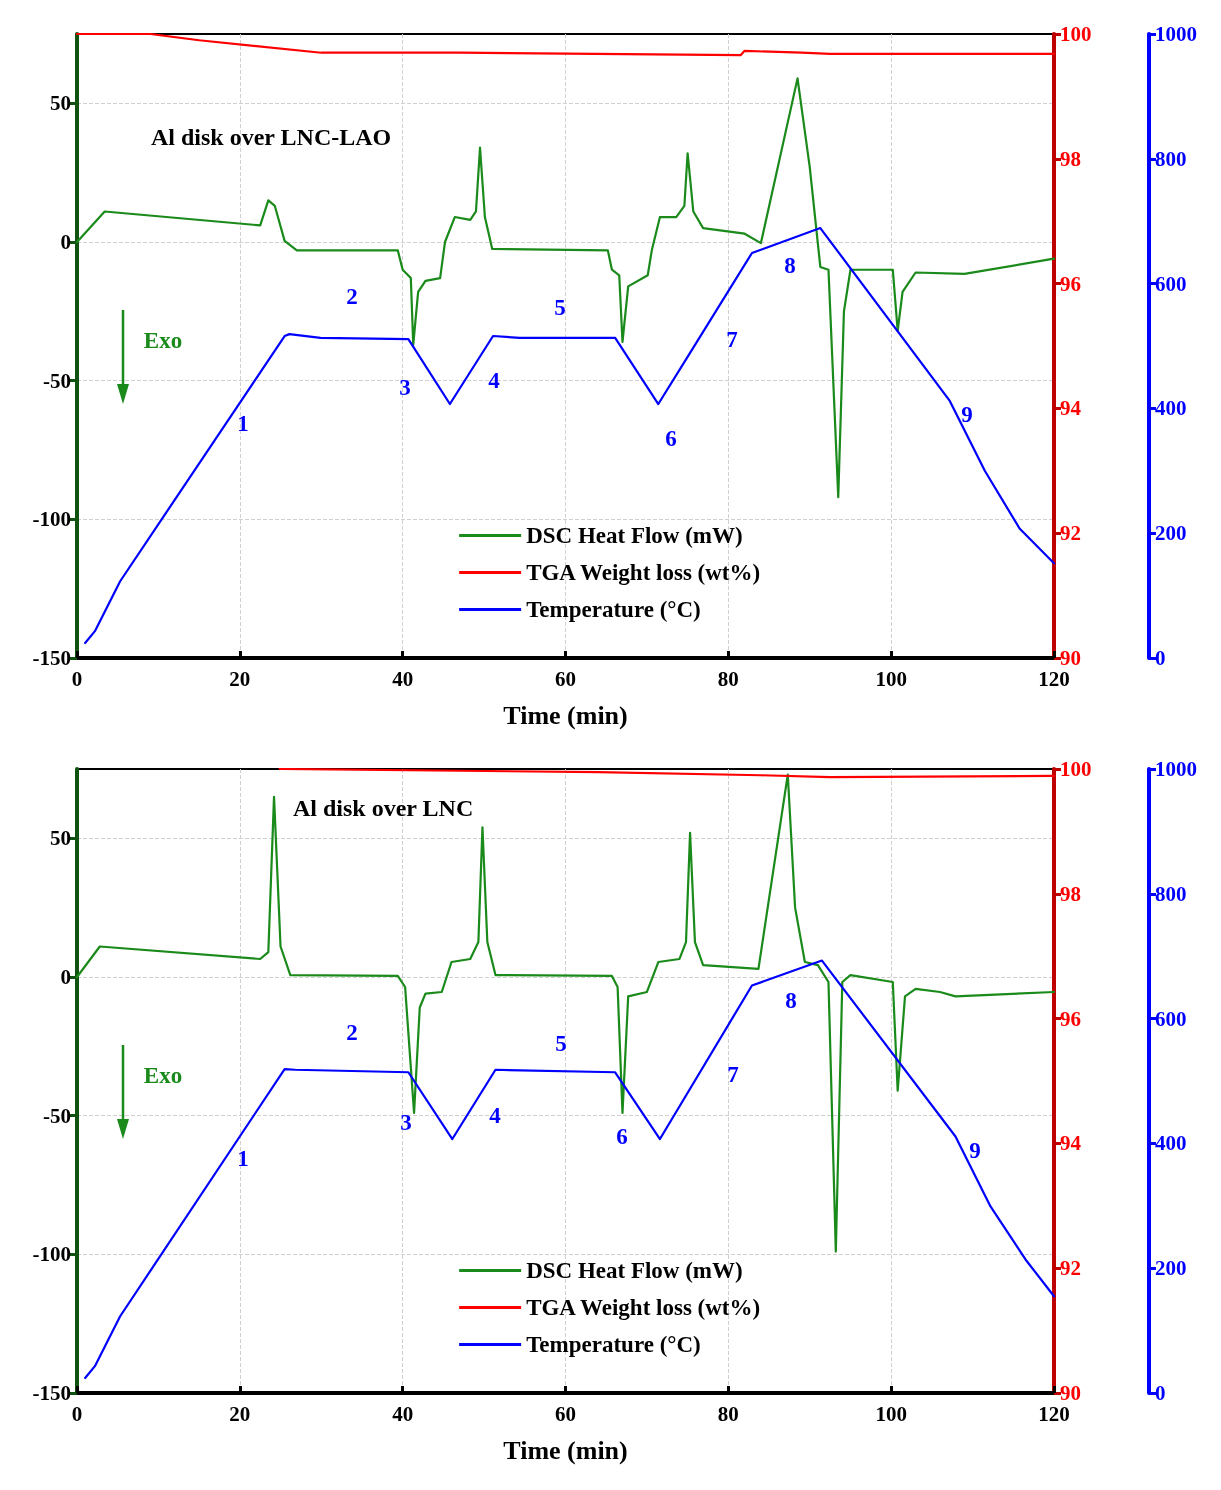 The image size is (1221, 1490). I want to click on text: Al disk over LNC-LAO, so click(271, 137).